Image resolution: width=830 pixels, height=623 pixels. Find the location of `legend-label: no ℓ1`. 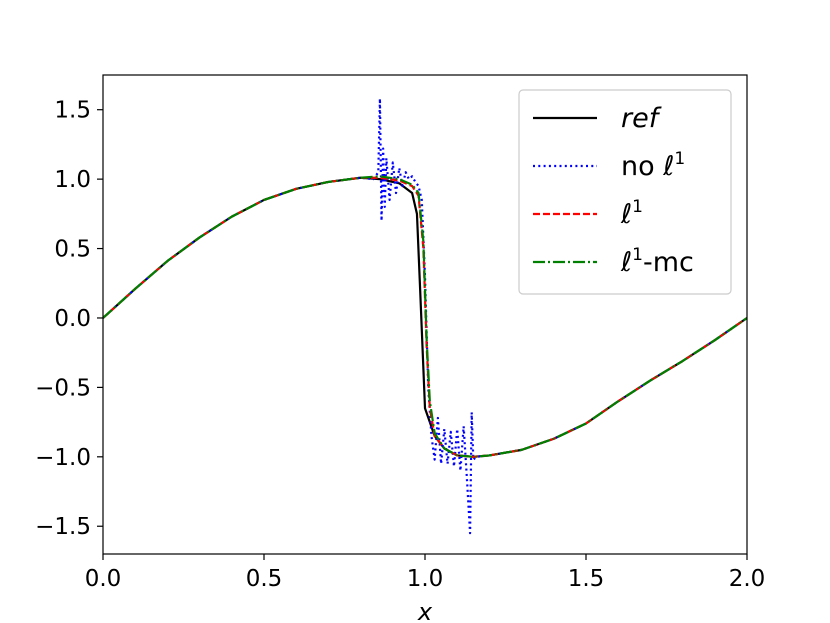

legend-label: no ℓ1 is located at coordinates (653, 165).